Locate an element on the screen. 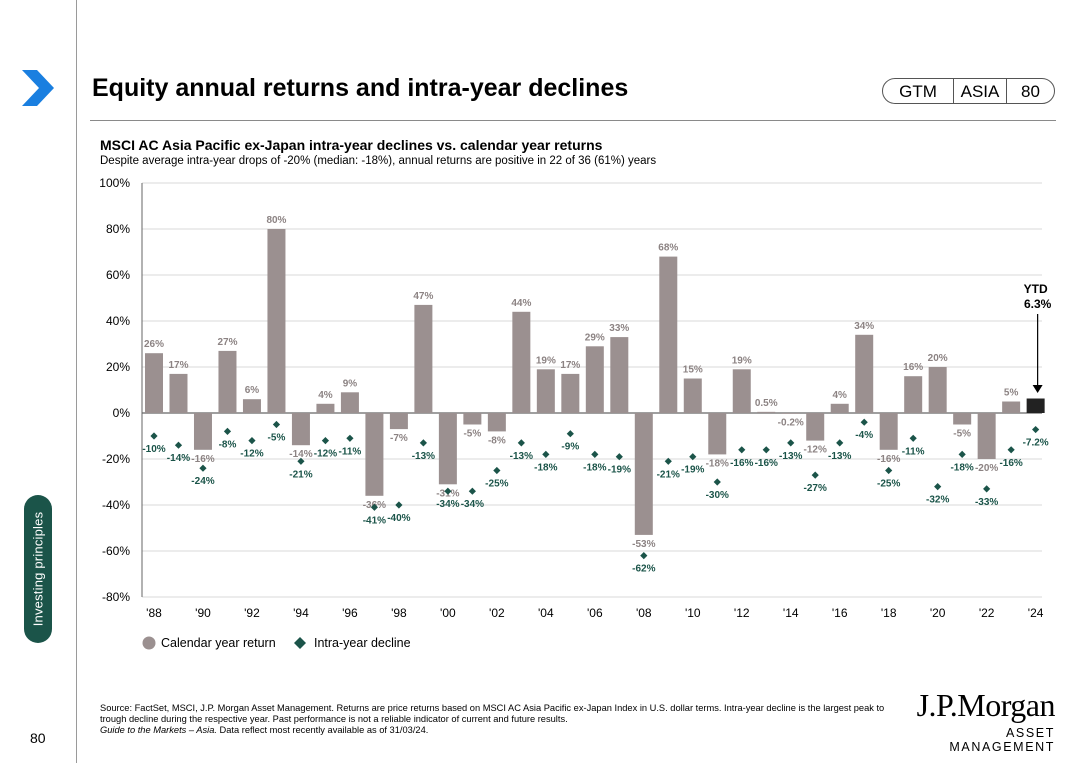  return-label: 47% is located at coordinates (423, 296).